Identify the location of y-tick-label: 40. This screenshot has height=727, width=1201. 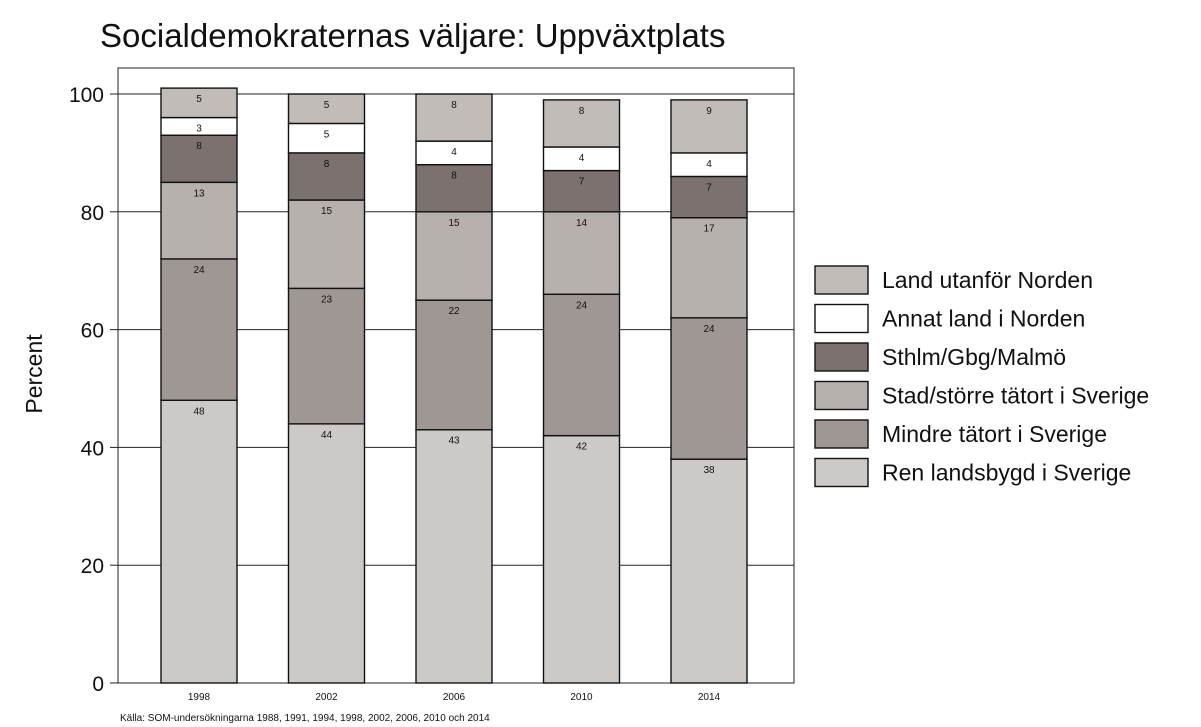
(92, 448).